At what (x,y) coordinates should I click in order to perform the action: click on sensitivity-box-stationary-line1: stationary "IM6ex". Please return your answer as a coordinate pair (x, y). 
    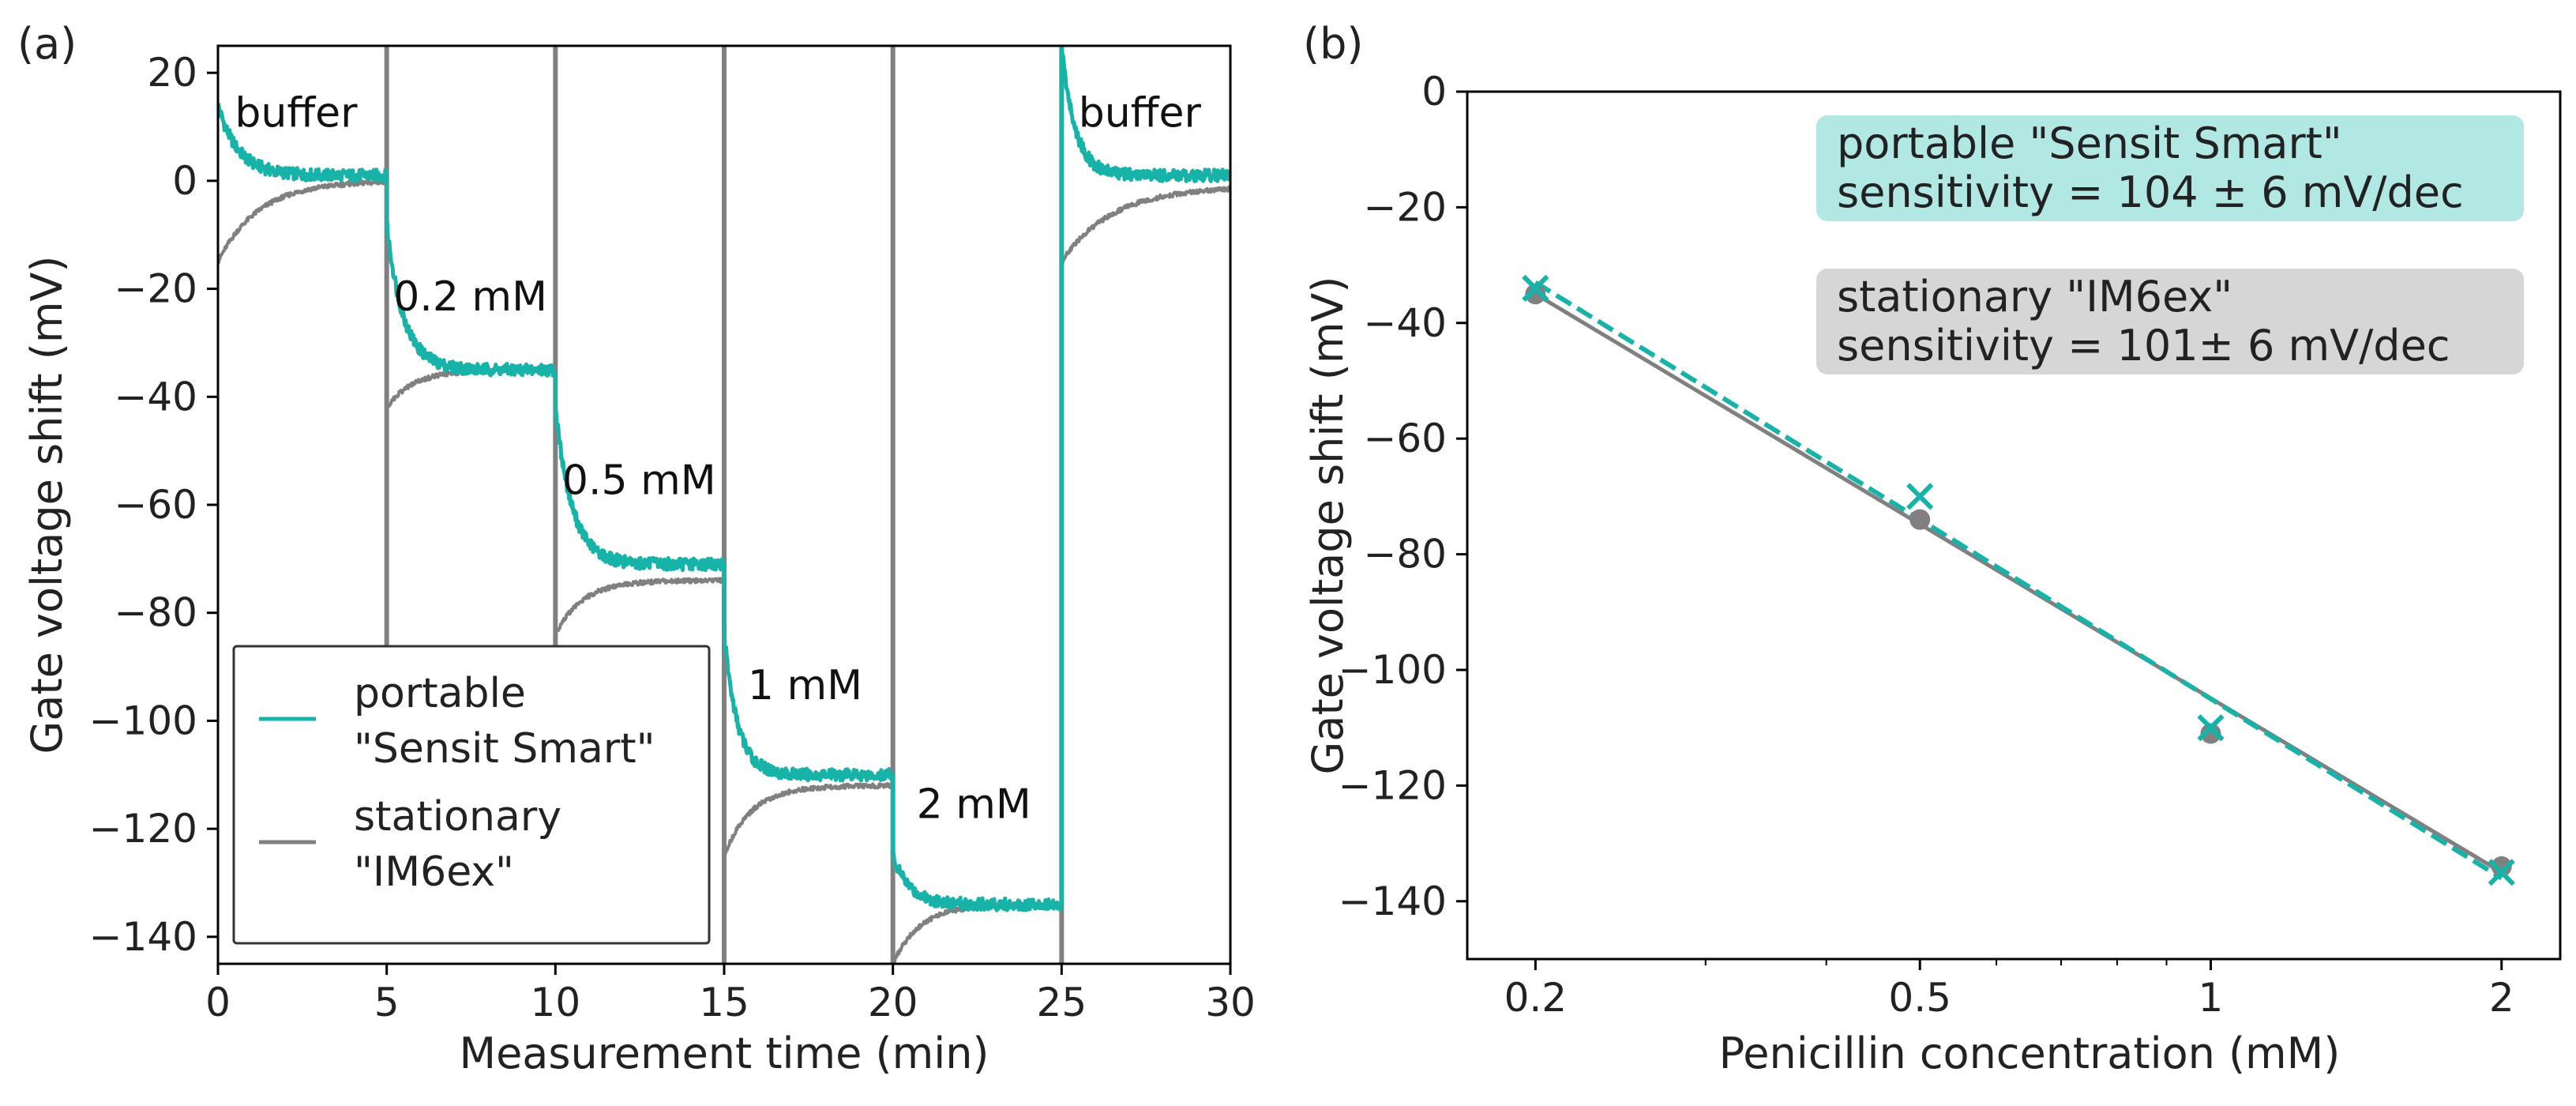
    Looking at the image, I should click on (2034, 297).